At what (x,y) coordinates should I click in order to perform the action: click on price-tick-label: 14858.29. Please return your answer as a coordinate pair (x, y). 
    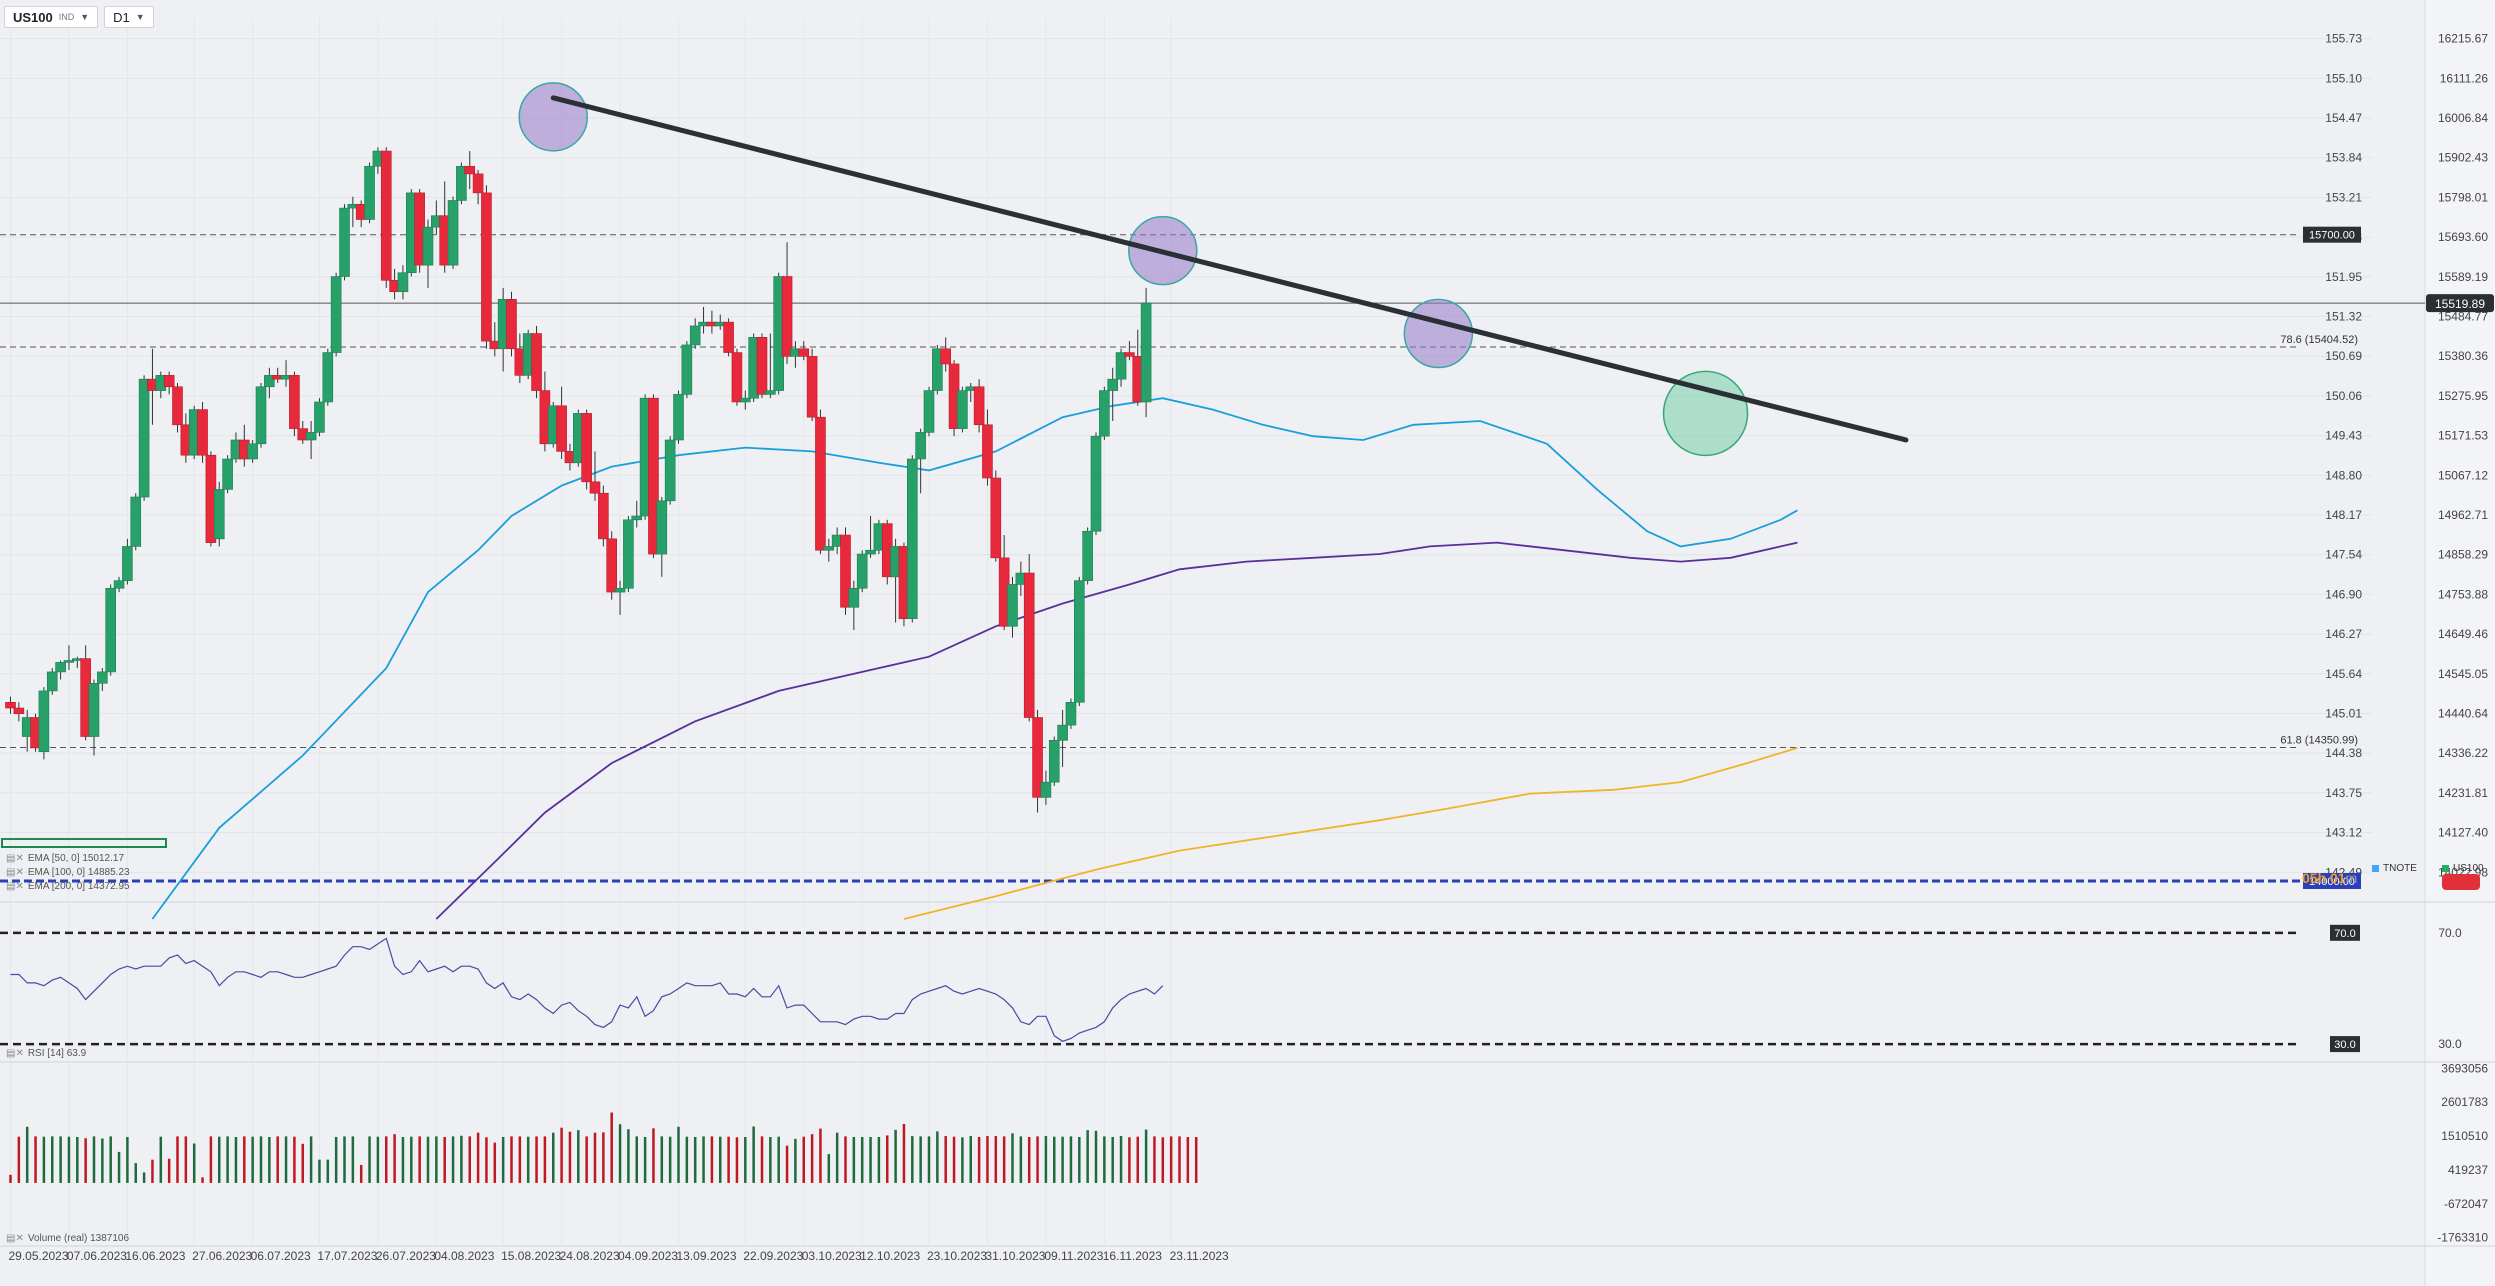
    Looking at the image, I should click on (2463, 555).